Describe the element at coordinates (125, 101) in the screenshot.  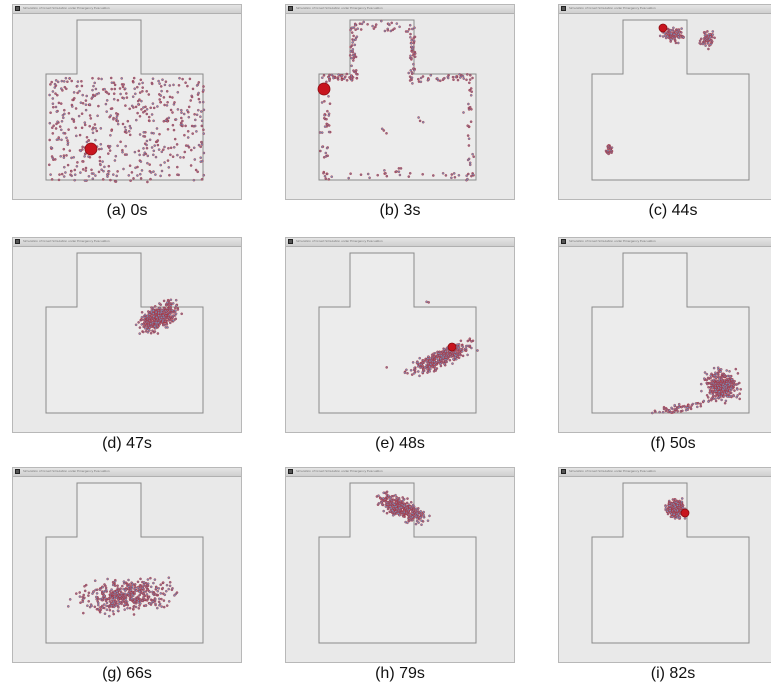
I see `simulation-canvas` at that location.